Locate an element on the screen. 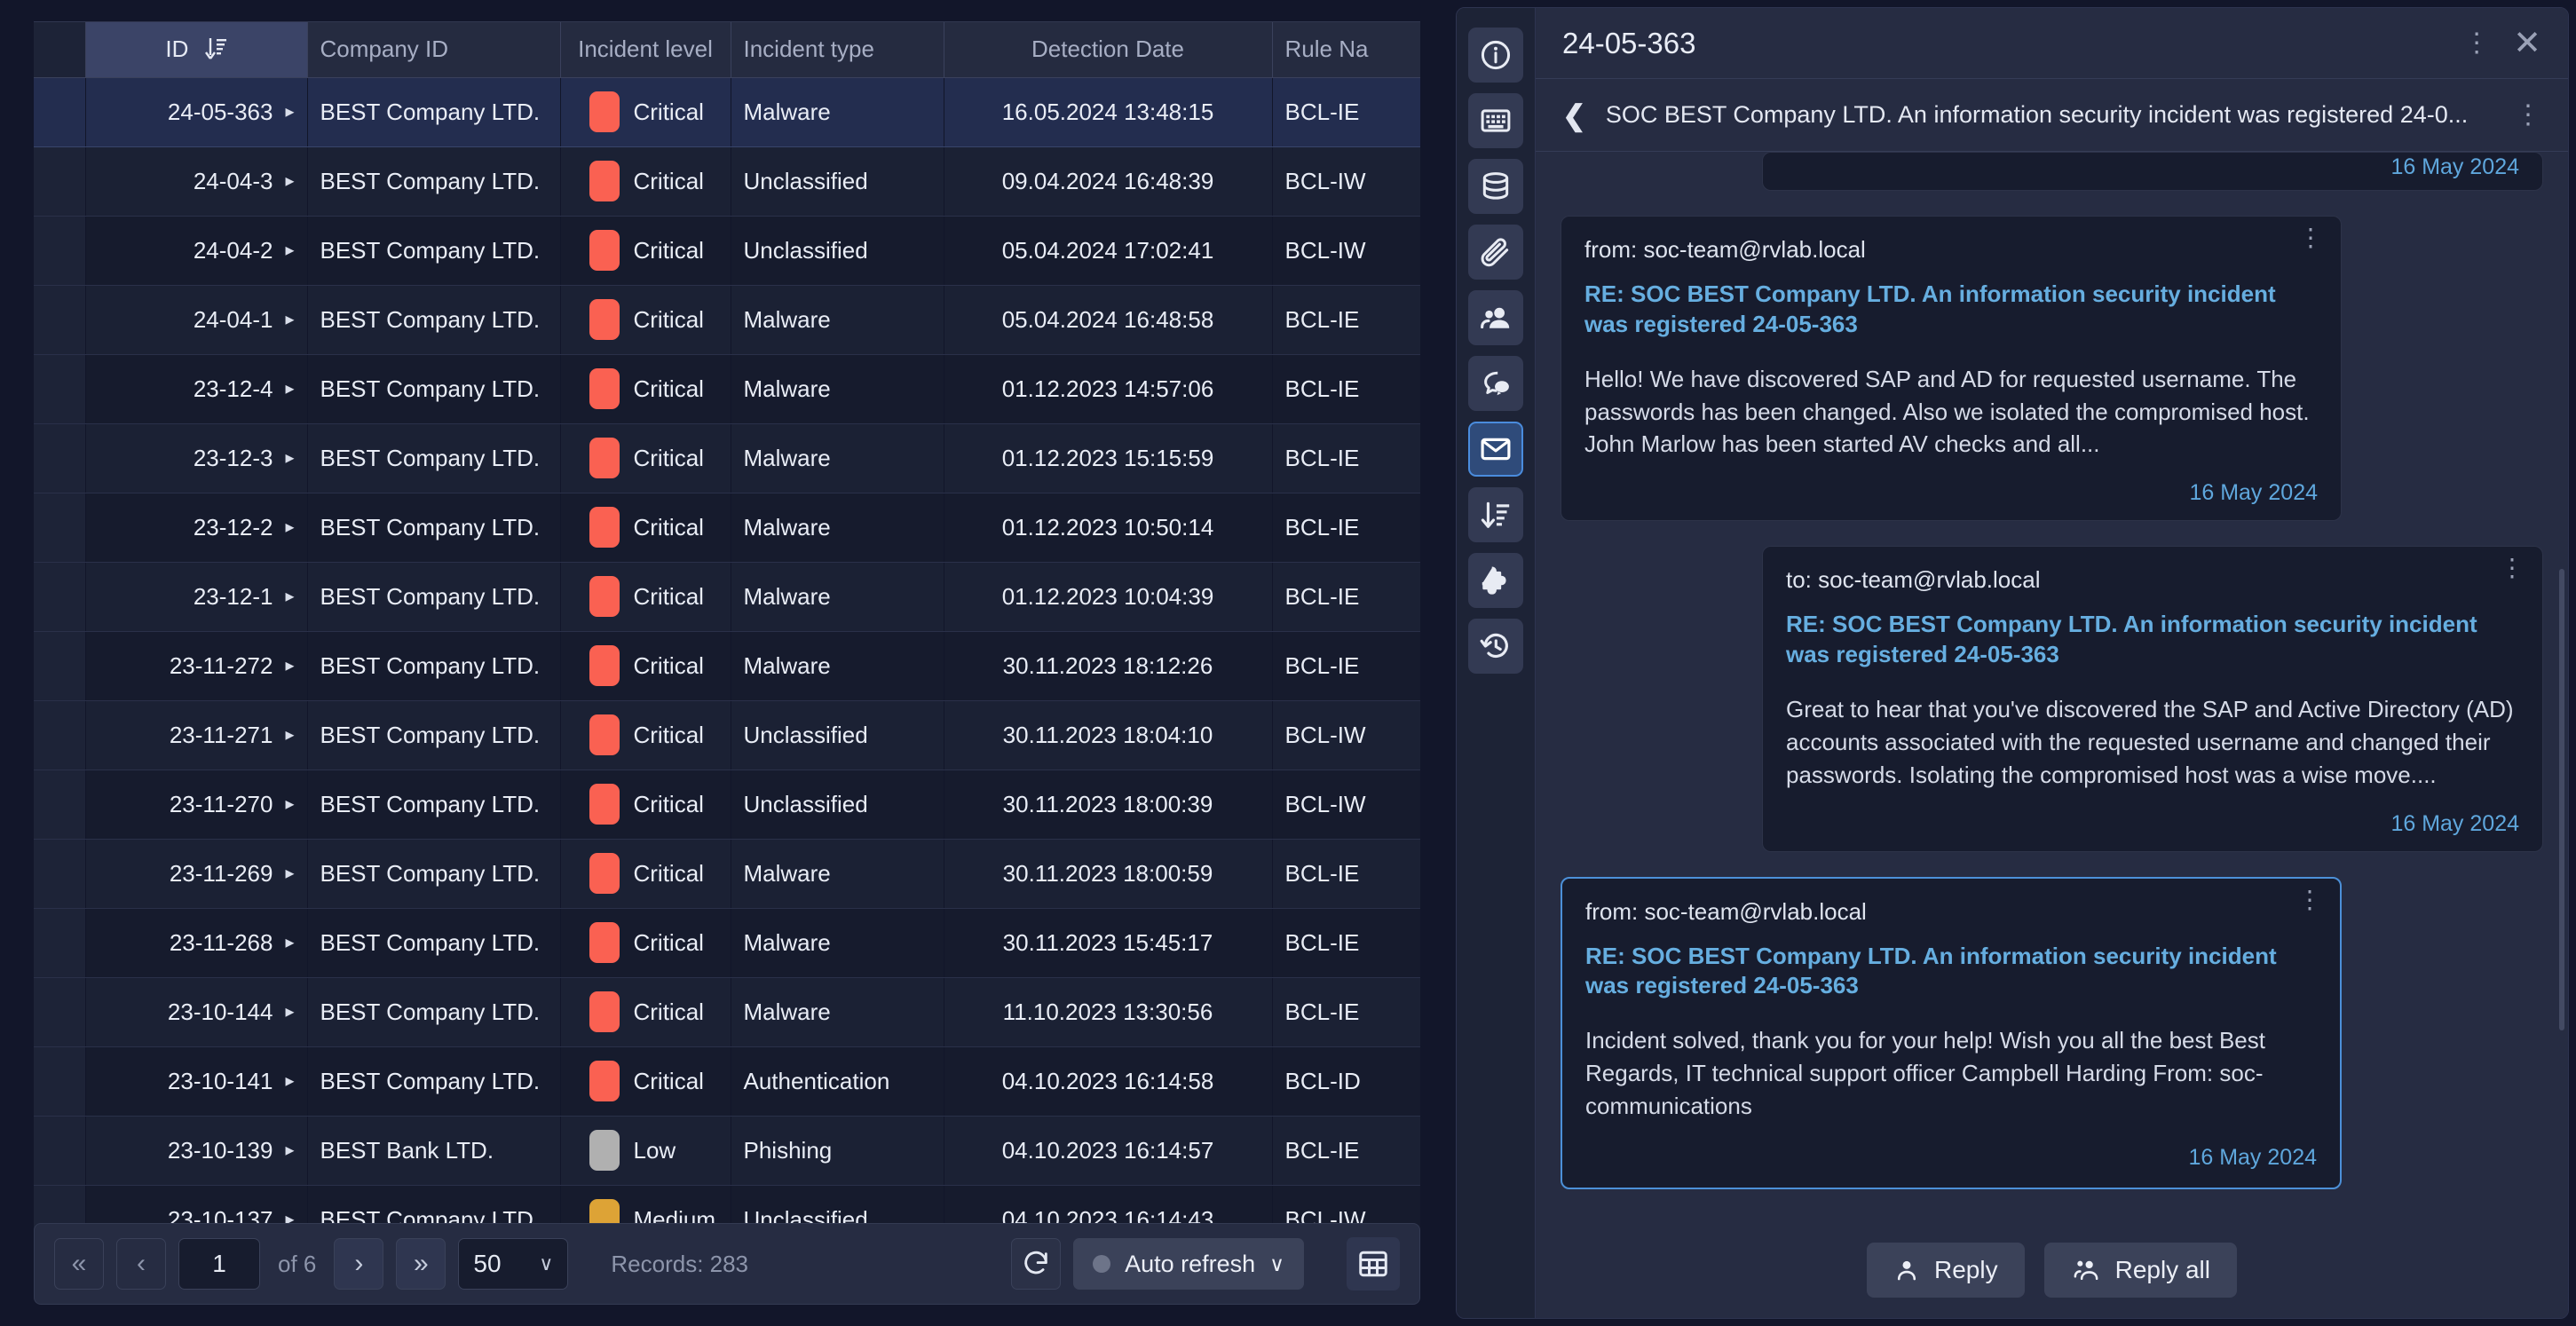 Image resolution: width=2576 pixels, height=1326 pixels. column-header-incident-level: Incident level is located at coordinates (645, 50).